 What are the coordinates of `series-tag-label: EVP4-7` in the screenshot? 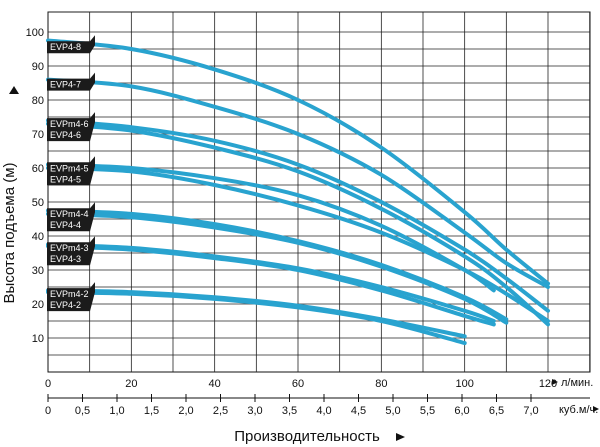 It's located at (65, 85).